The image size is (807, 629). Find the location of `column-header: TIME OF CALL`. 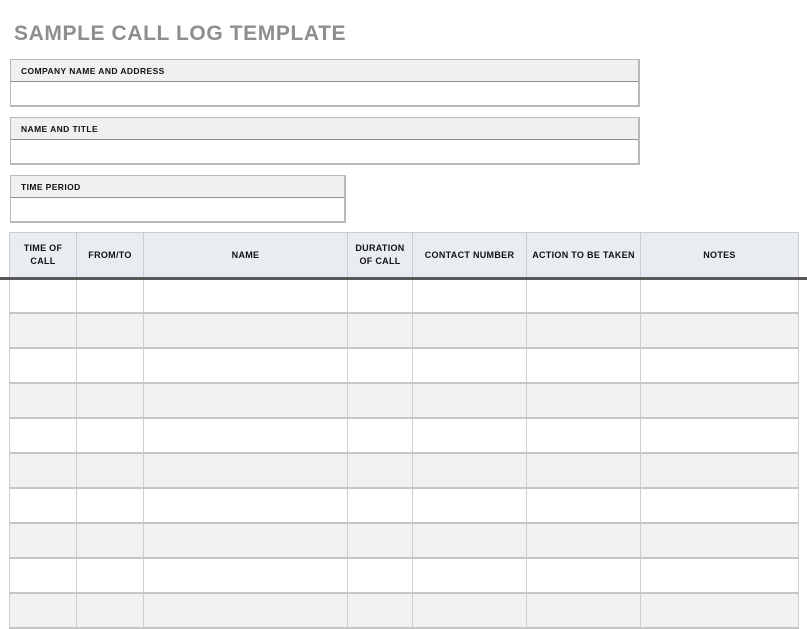

column-header: TIME OF CALL is located at coordinates (43, 255).